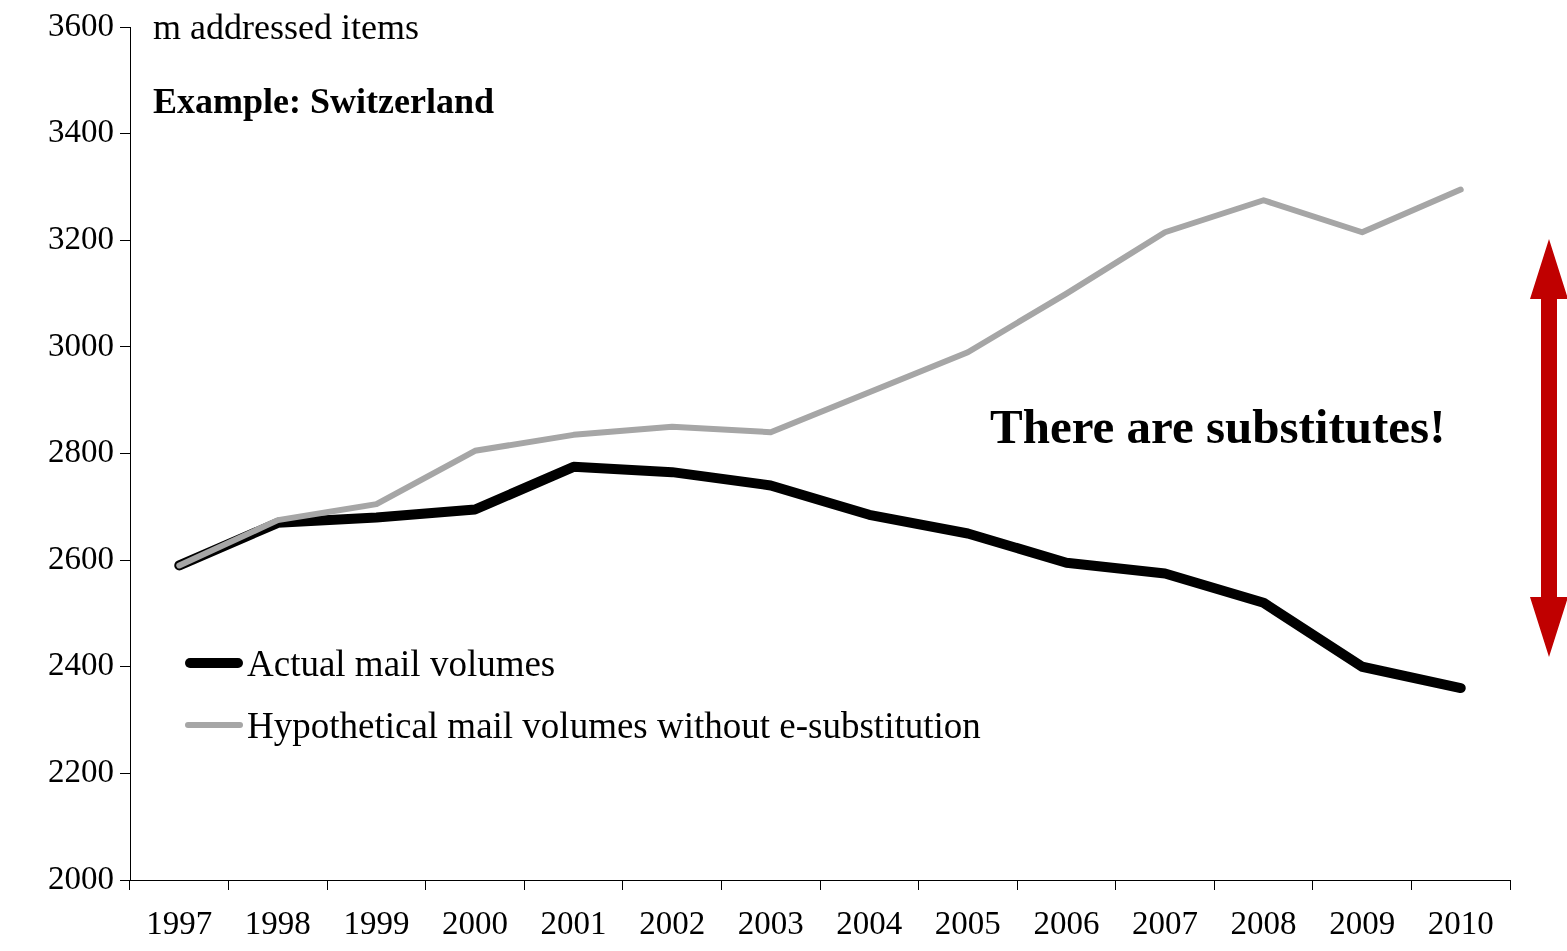 This screenshot has height=951, width=1567. Describe the element at coordinates (614, 725) in the screenshot. I see `legend-label: Hypothetical mail volumes without e-substitution` at that location.